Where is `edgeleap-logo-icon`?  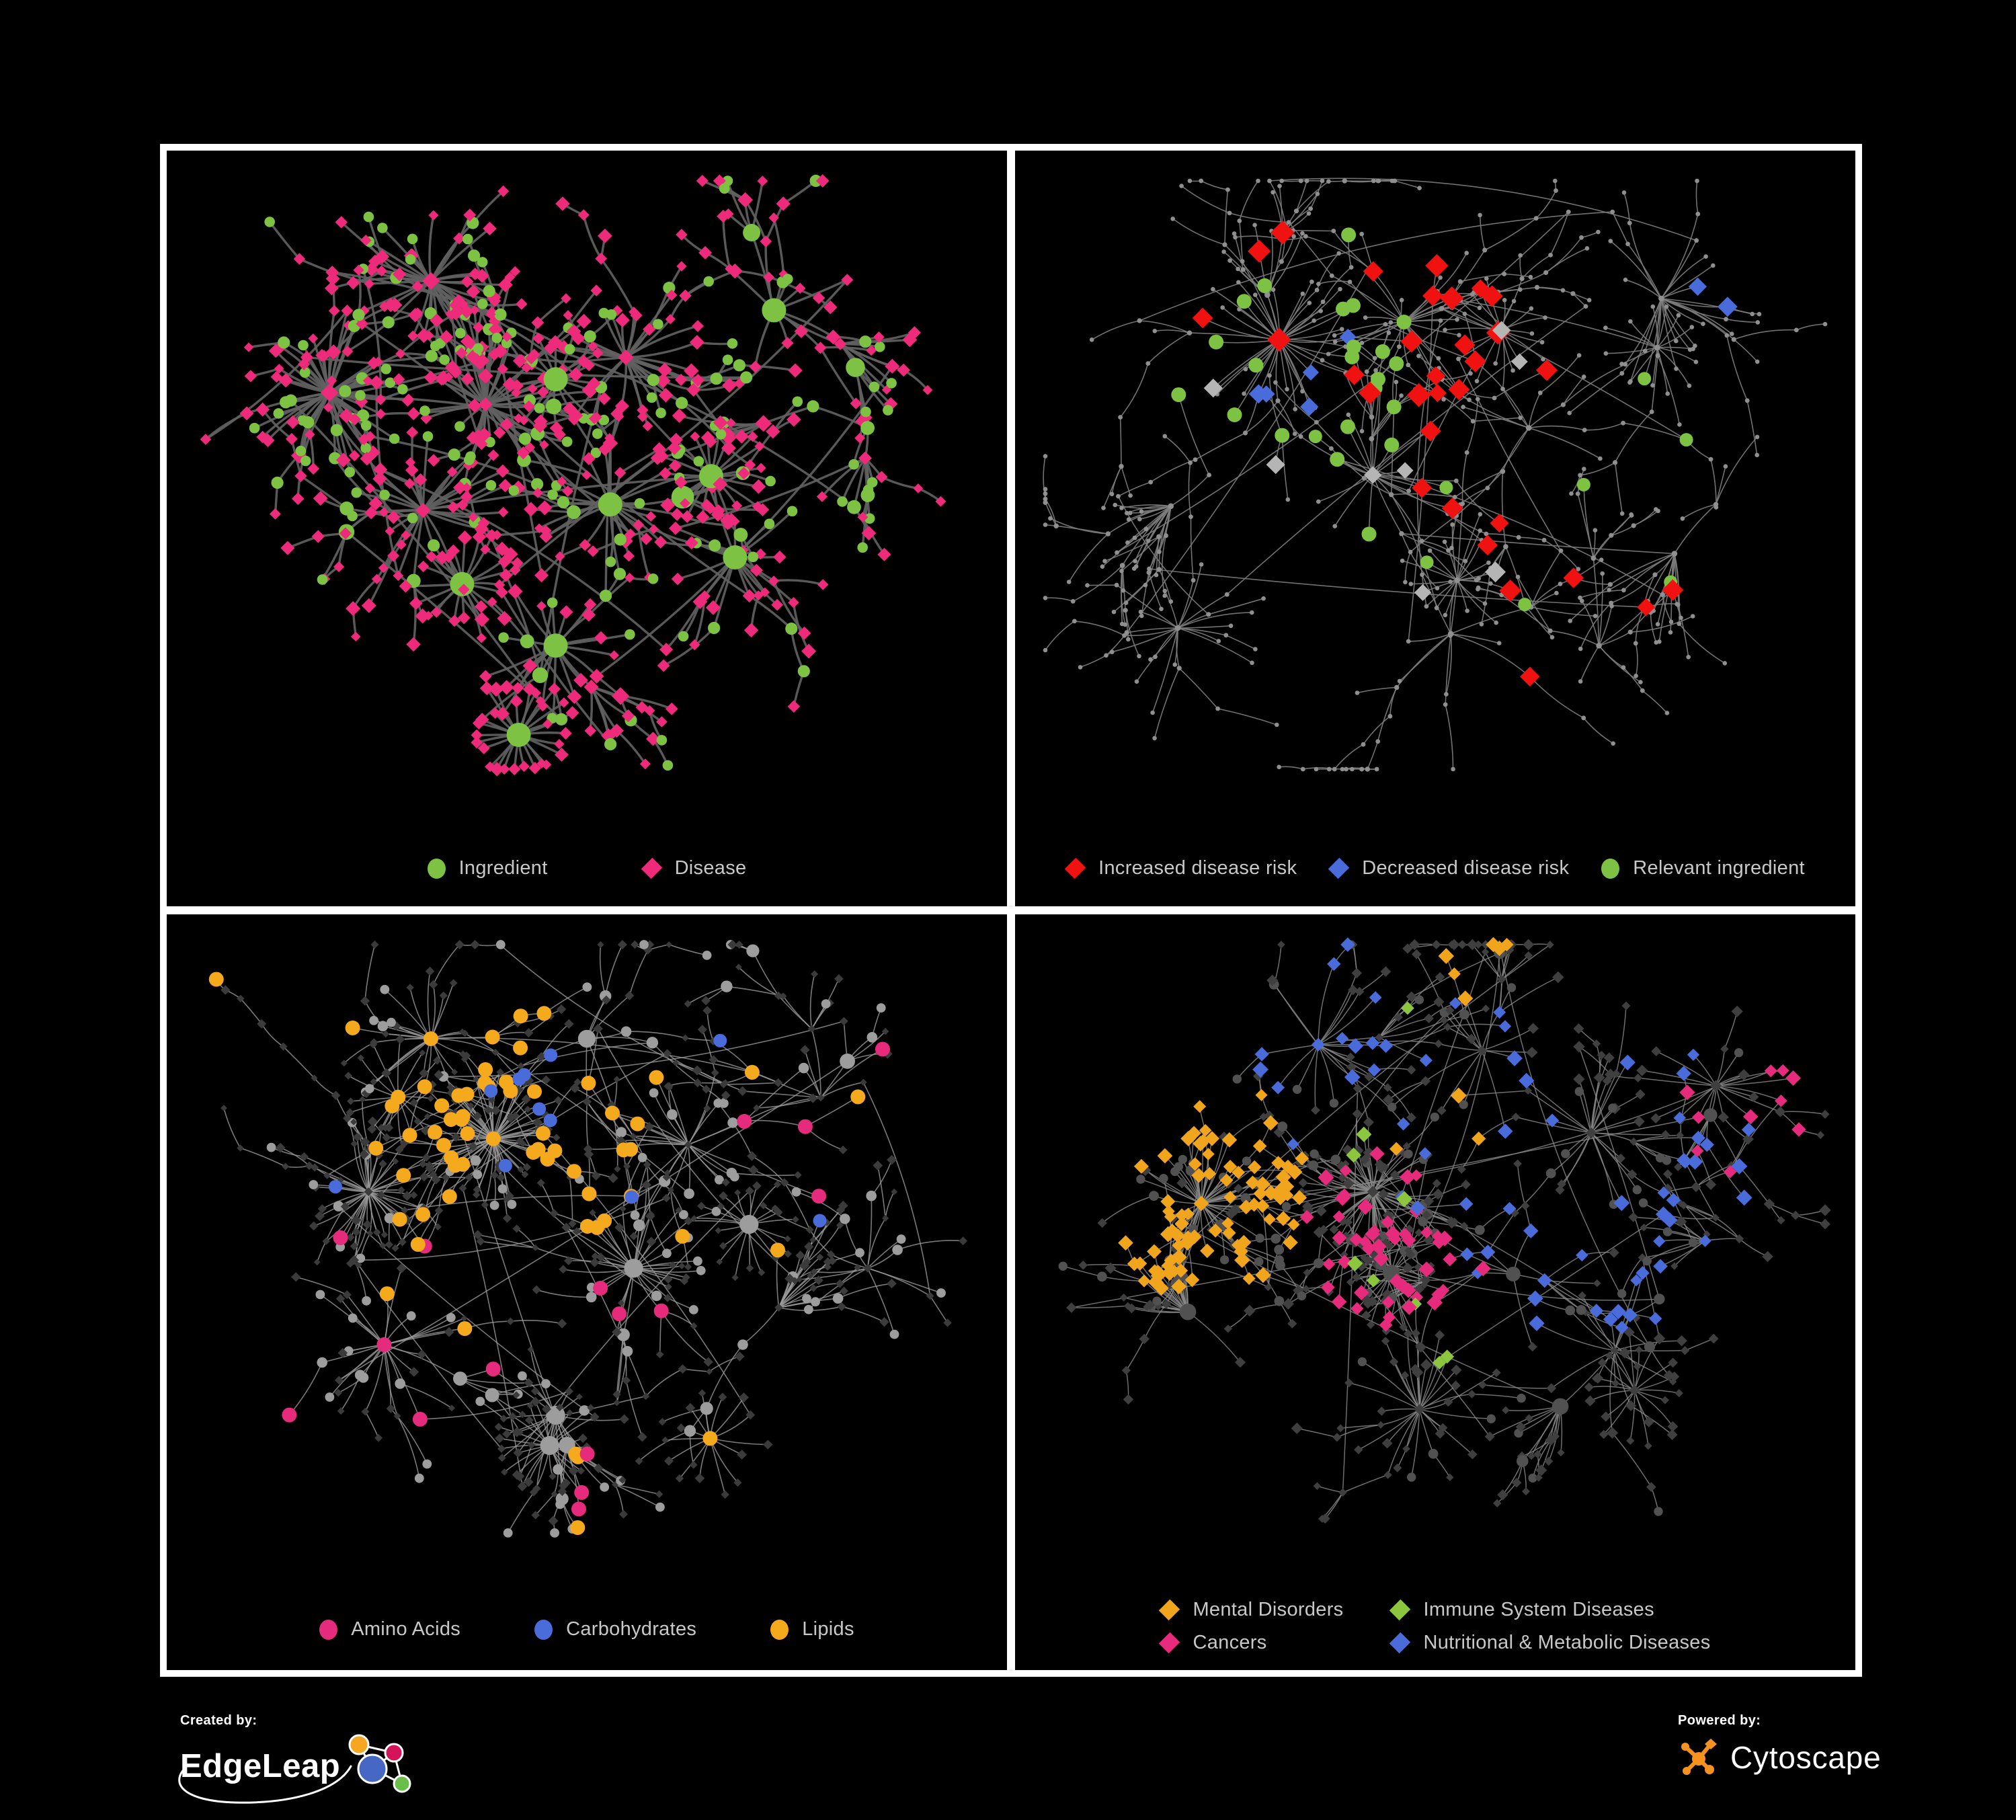 edgeleap-logo-icon is located at coordinates (379, 1763).